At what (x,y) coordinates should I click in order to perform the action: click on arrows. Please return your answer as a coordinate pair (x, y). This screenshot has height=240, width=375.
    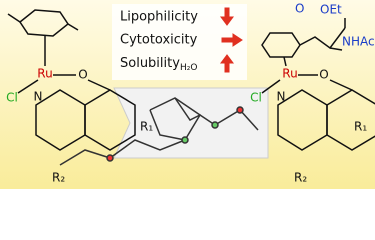
    Looking at the image, I should click on (231, 40).